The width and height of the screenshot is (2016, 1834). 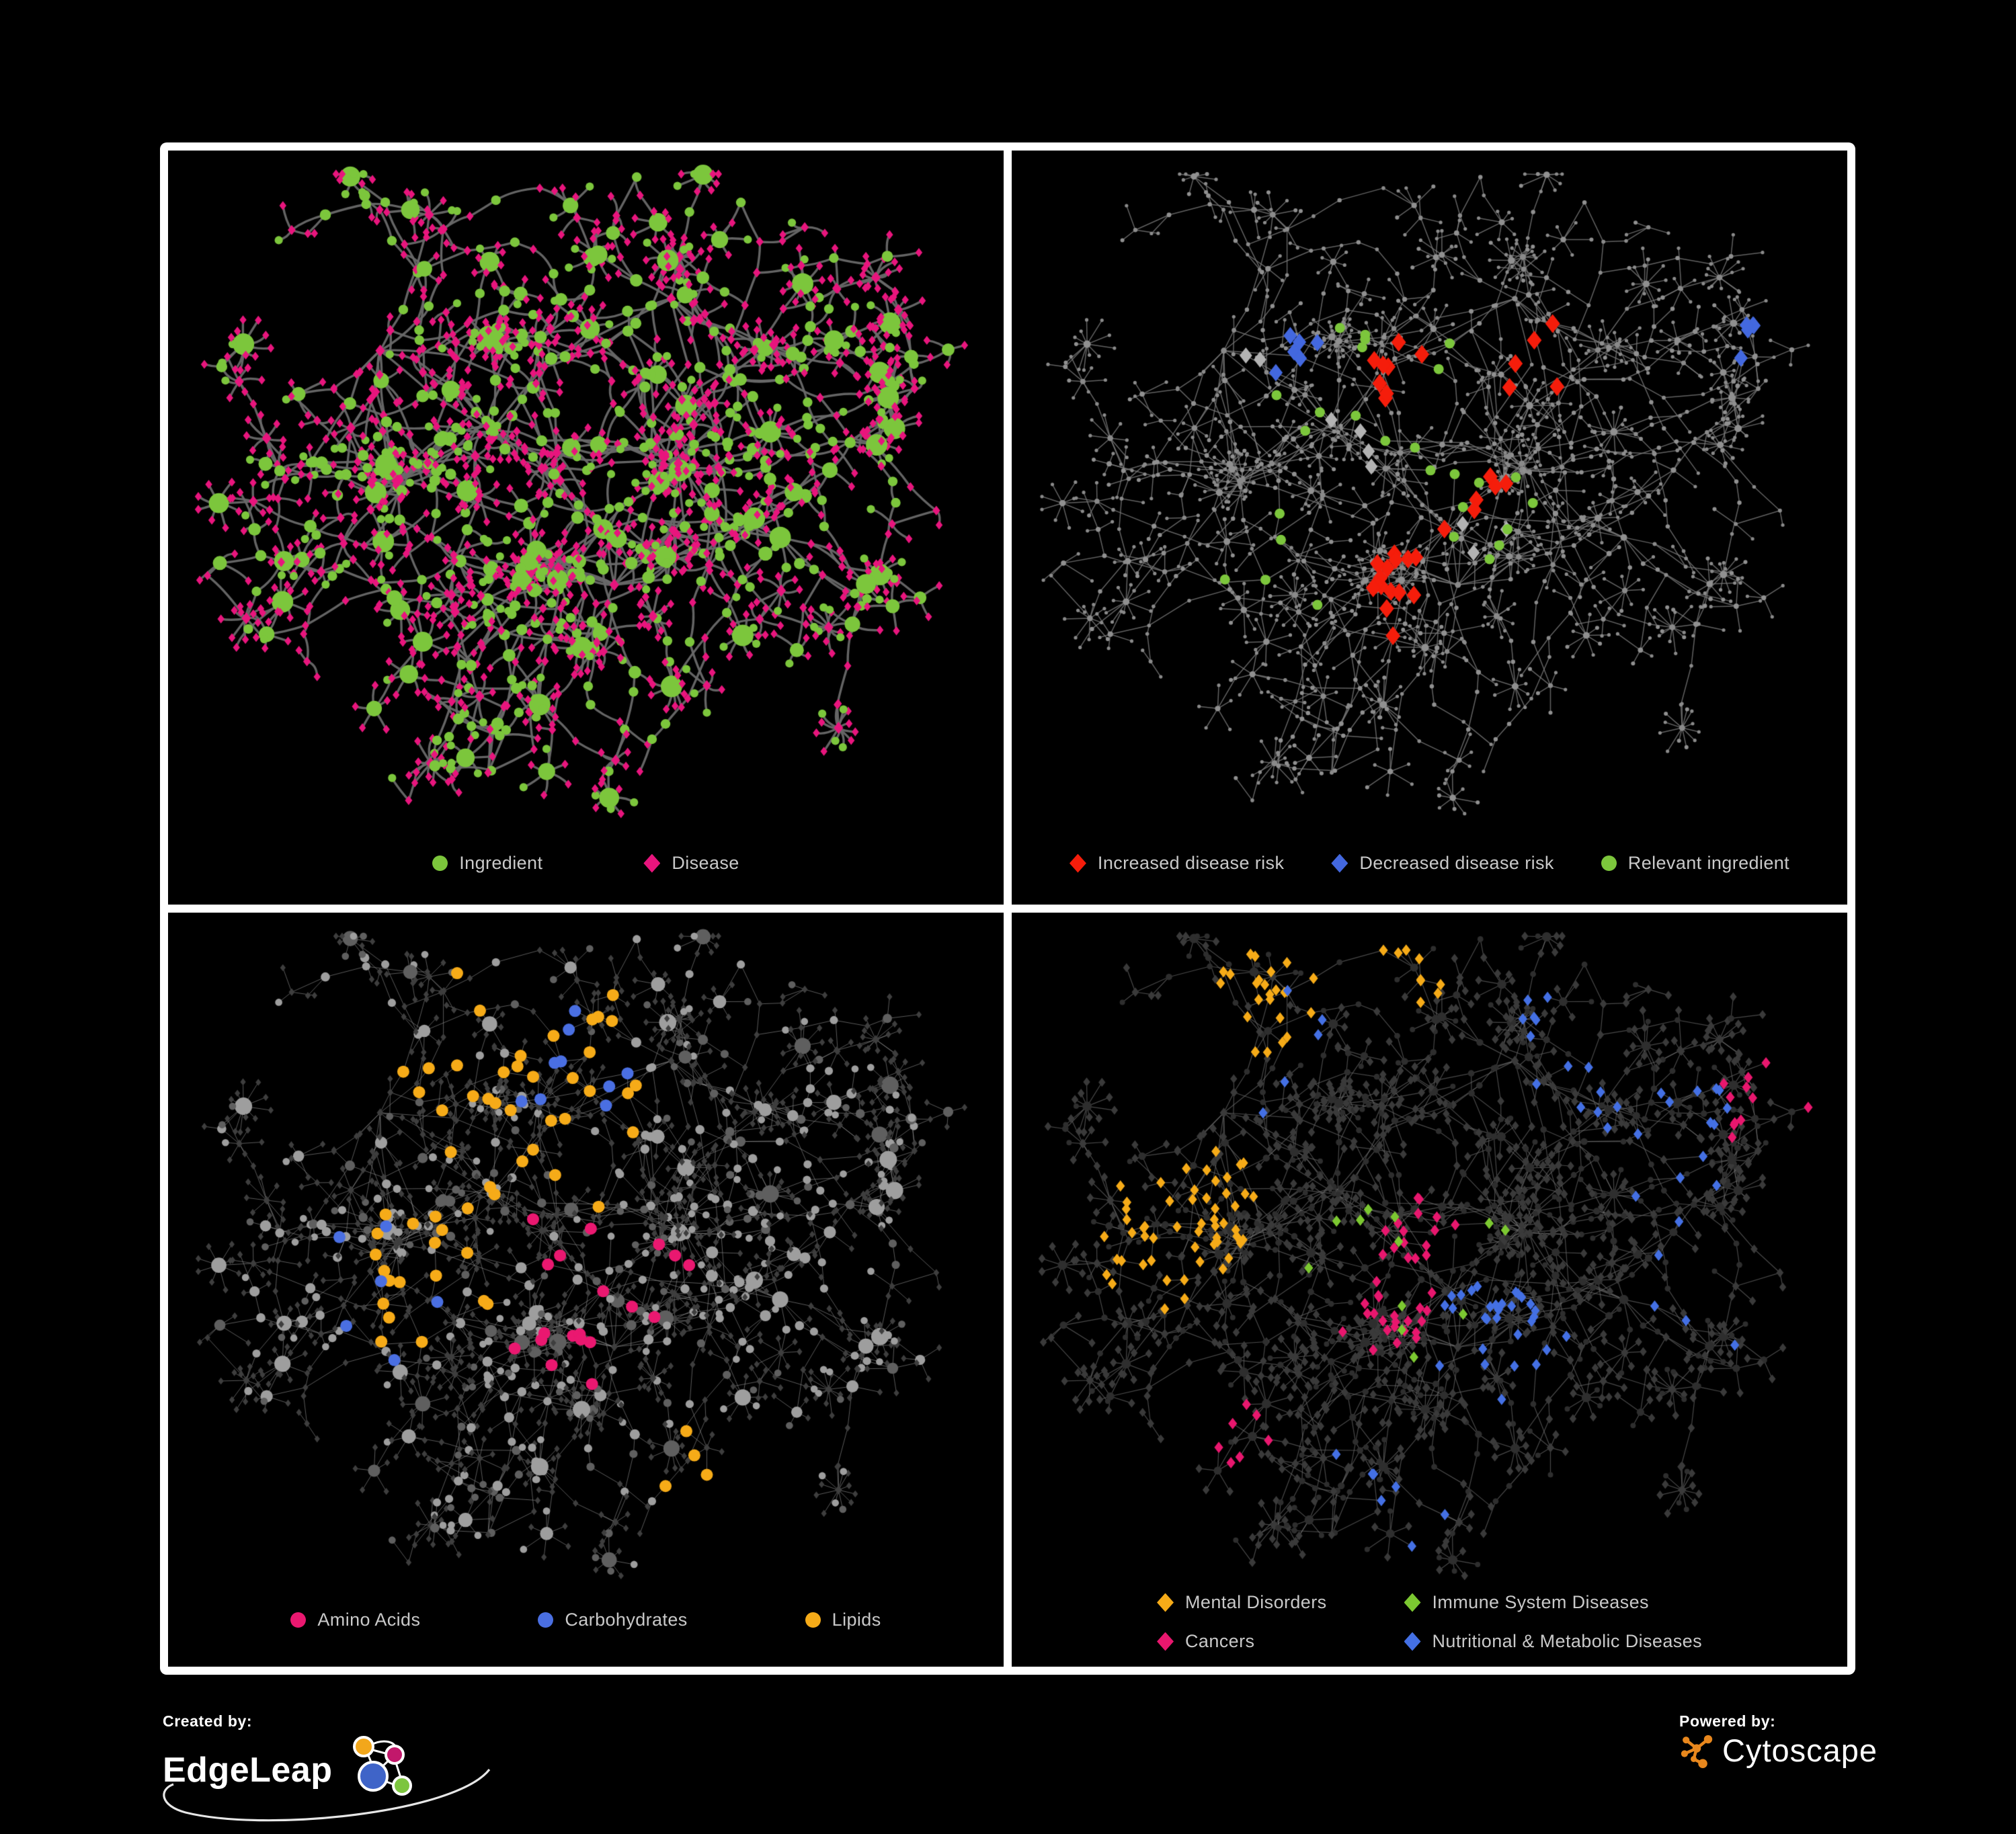 What do you see at coordinates (382, 1766) in the screenshot?
I see `edgeleap-logo-icon` at bounding box center [382, 1766].